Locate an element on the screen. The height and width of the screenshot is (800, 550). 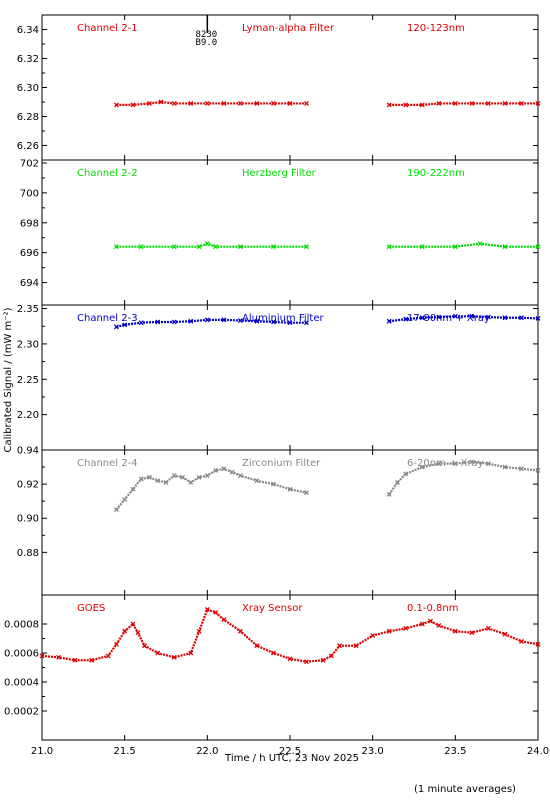
footnote: (1 minute averages) is located at coordinates (465, 789).